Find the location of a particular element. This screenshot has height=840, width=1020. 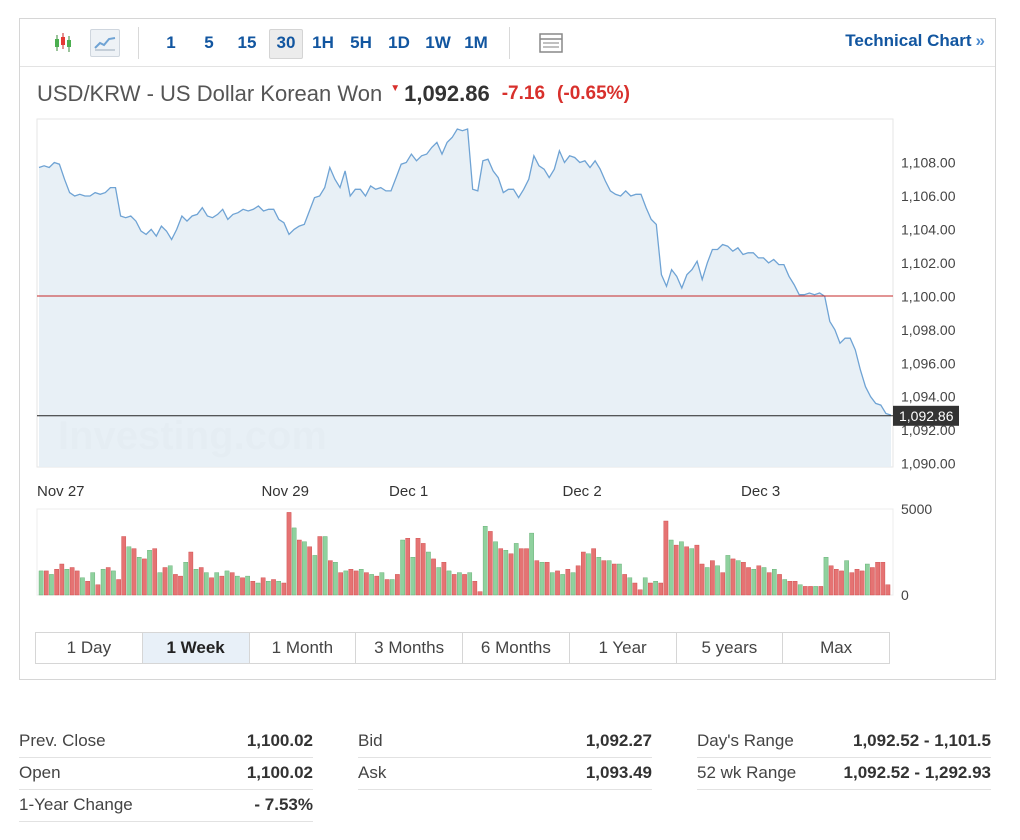

line-chart-icon is located at coordinates (105, 43).